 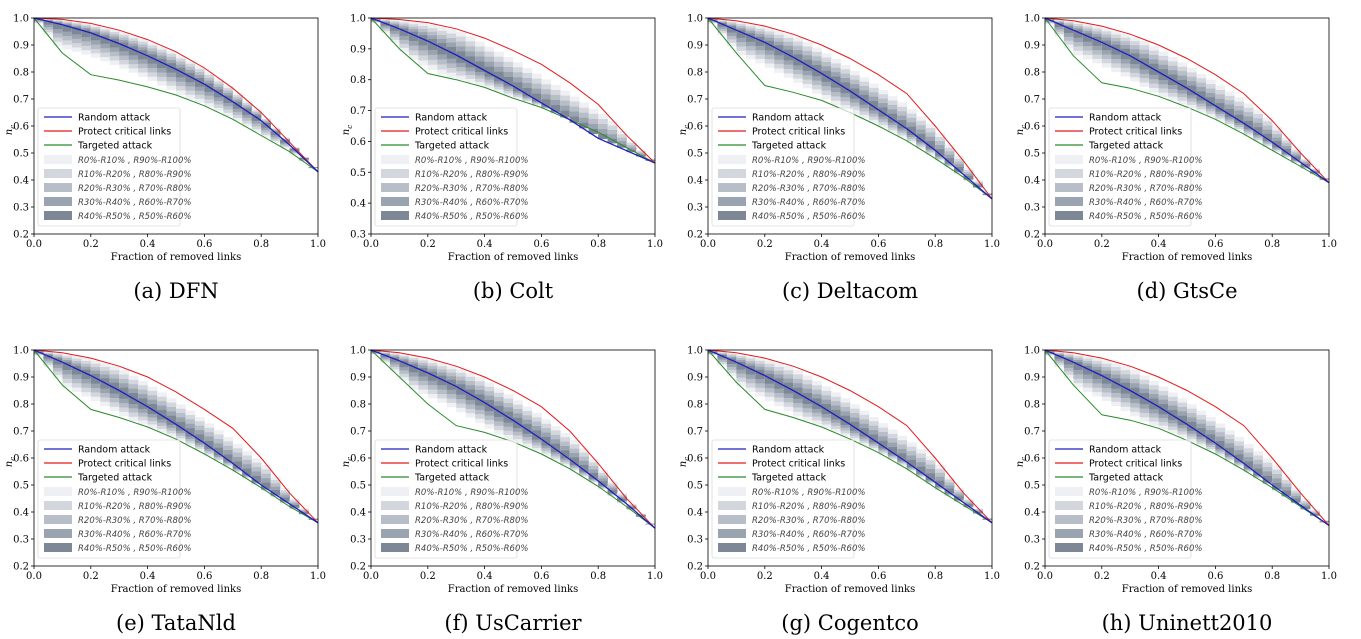 I want to click on y-tick-label: 1.0, so click(x=1032, y=19).